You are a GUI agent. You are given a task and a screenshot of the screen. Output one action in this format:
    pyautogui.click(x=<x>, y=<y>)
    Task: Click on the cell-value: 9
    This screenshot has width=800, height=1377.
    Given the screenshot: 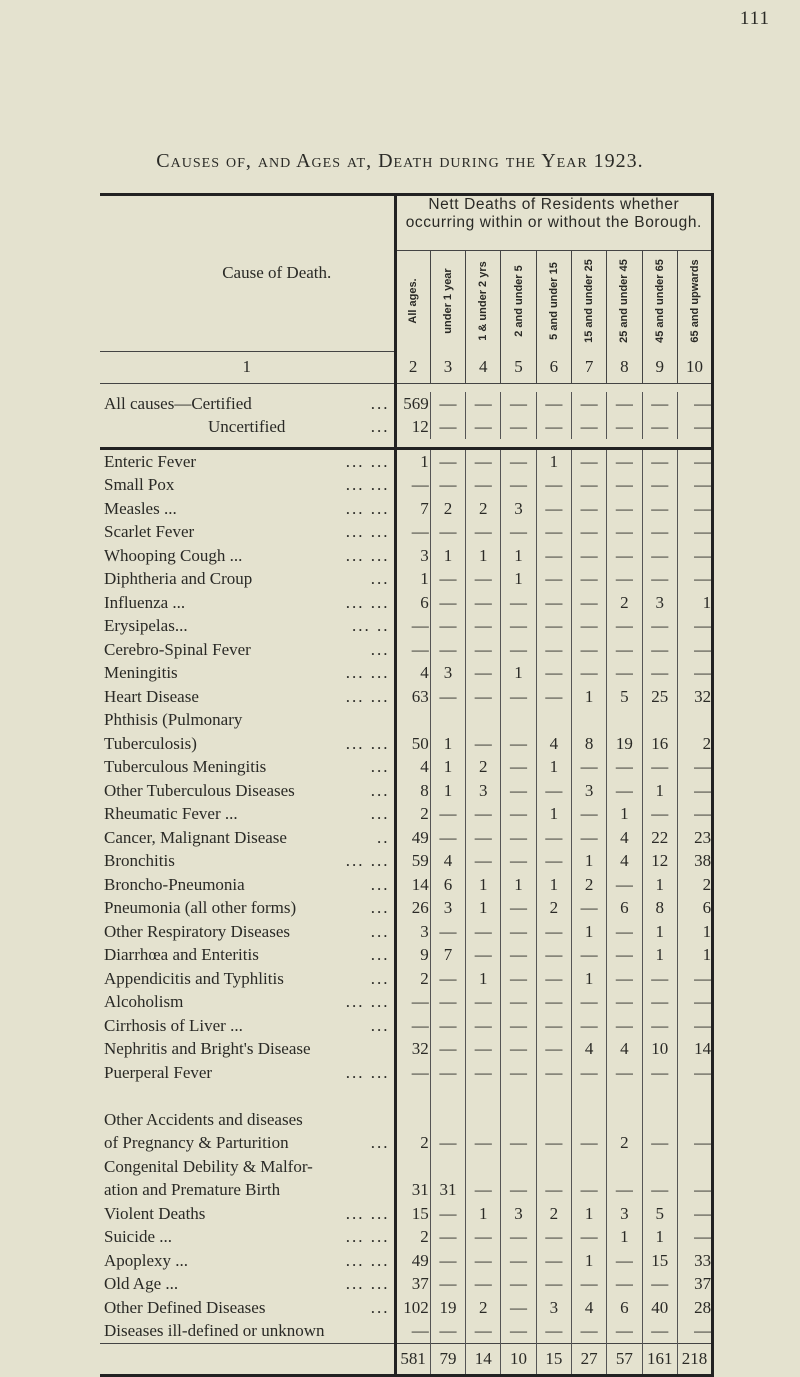 What is the action you would take?
    pyautogui.click(x=412, y=955)
    